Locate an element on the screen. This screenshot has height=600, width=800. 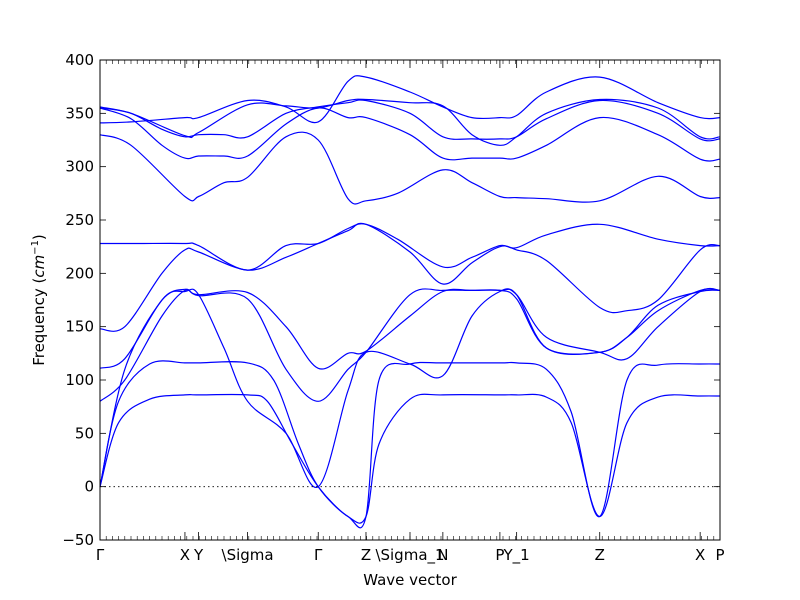
y-tick-label: 300 is located at coordinates (79, 167).